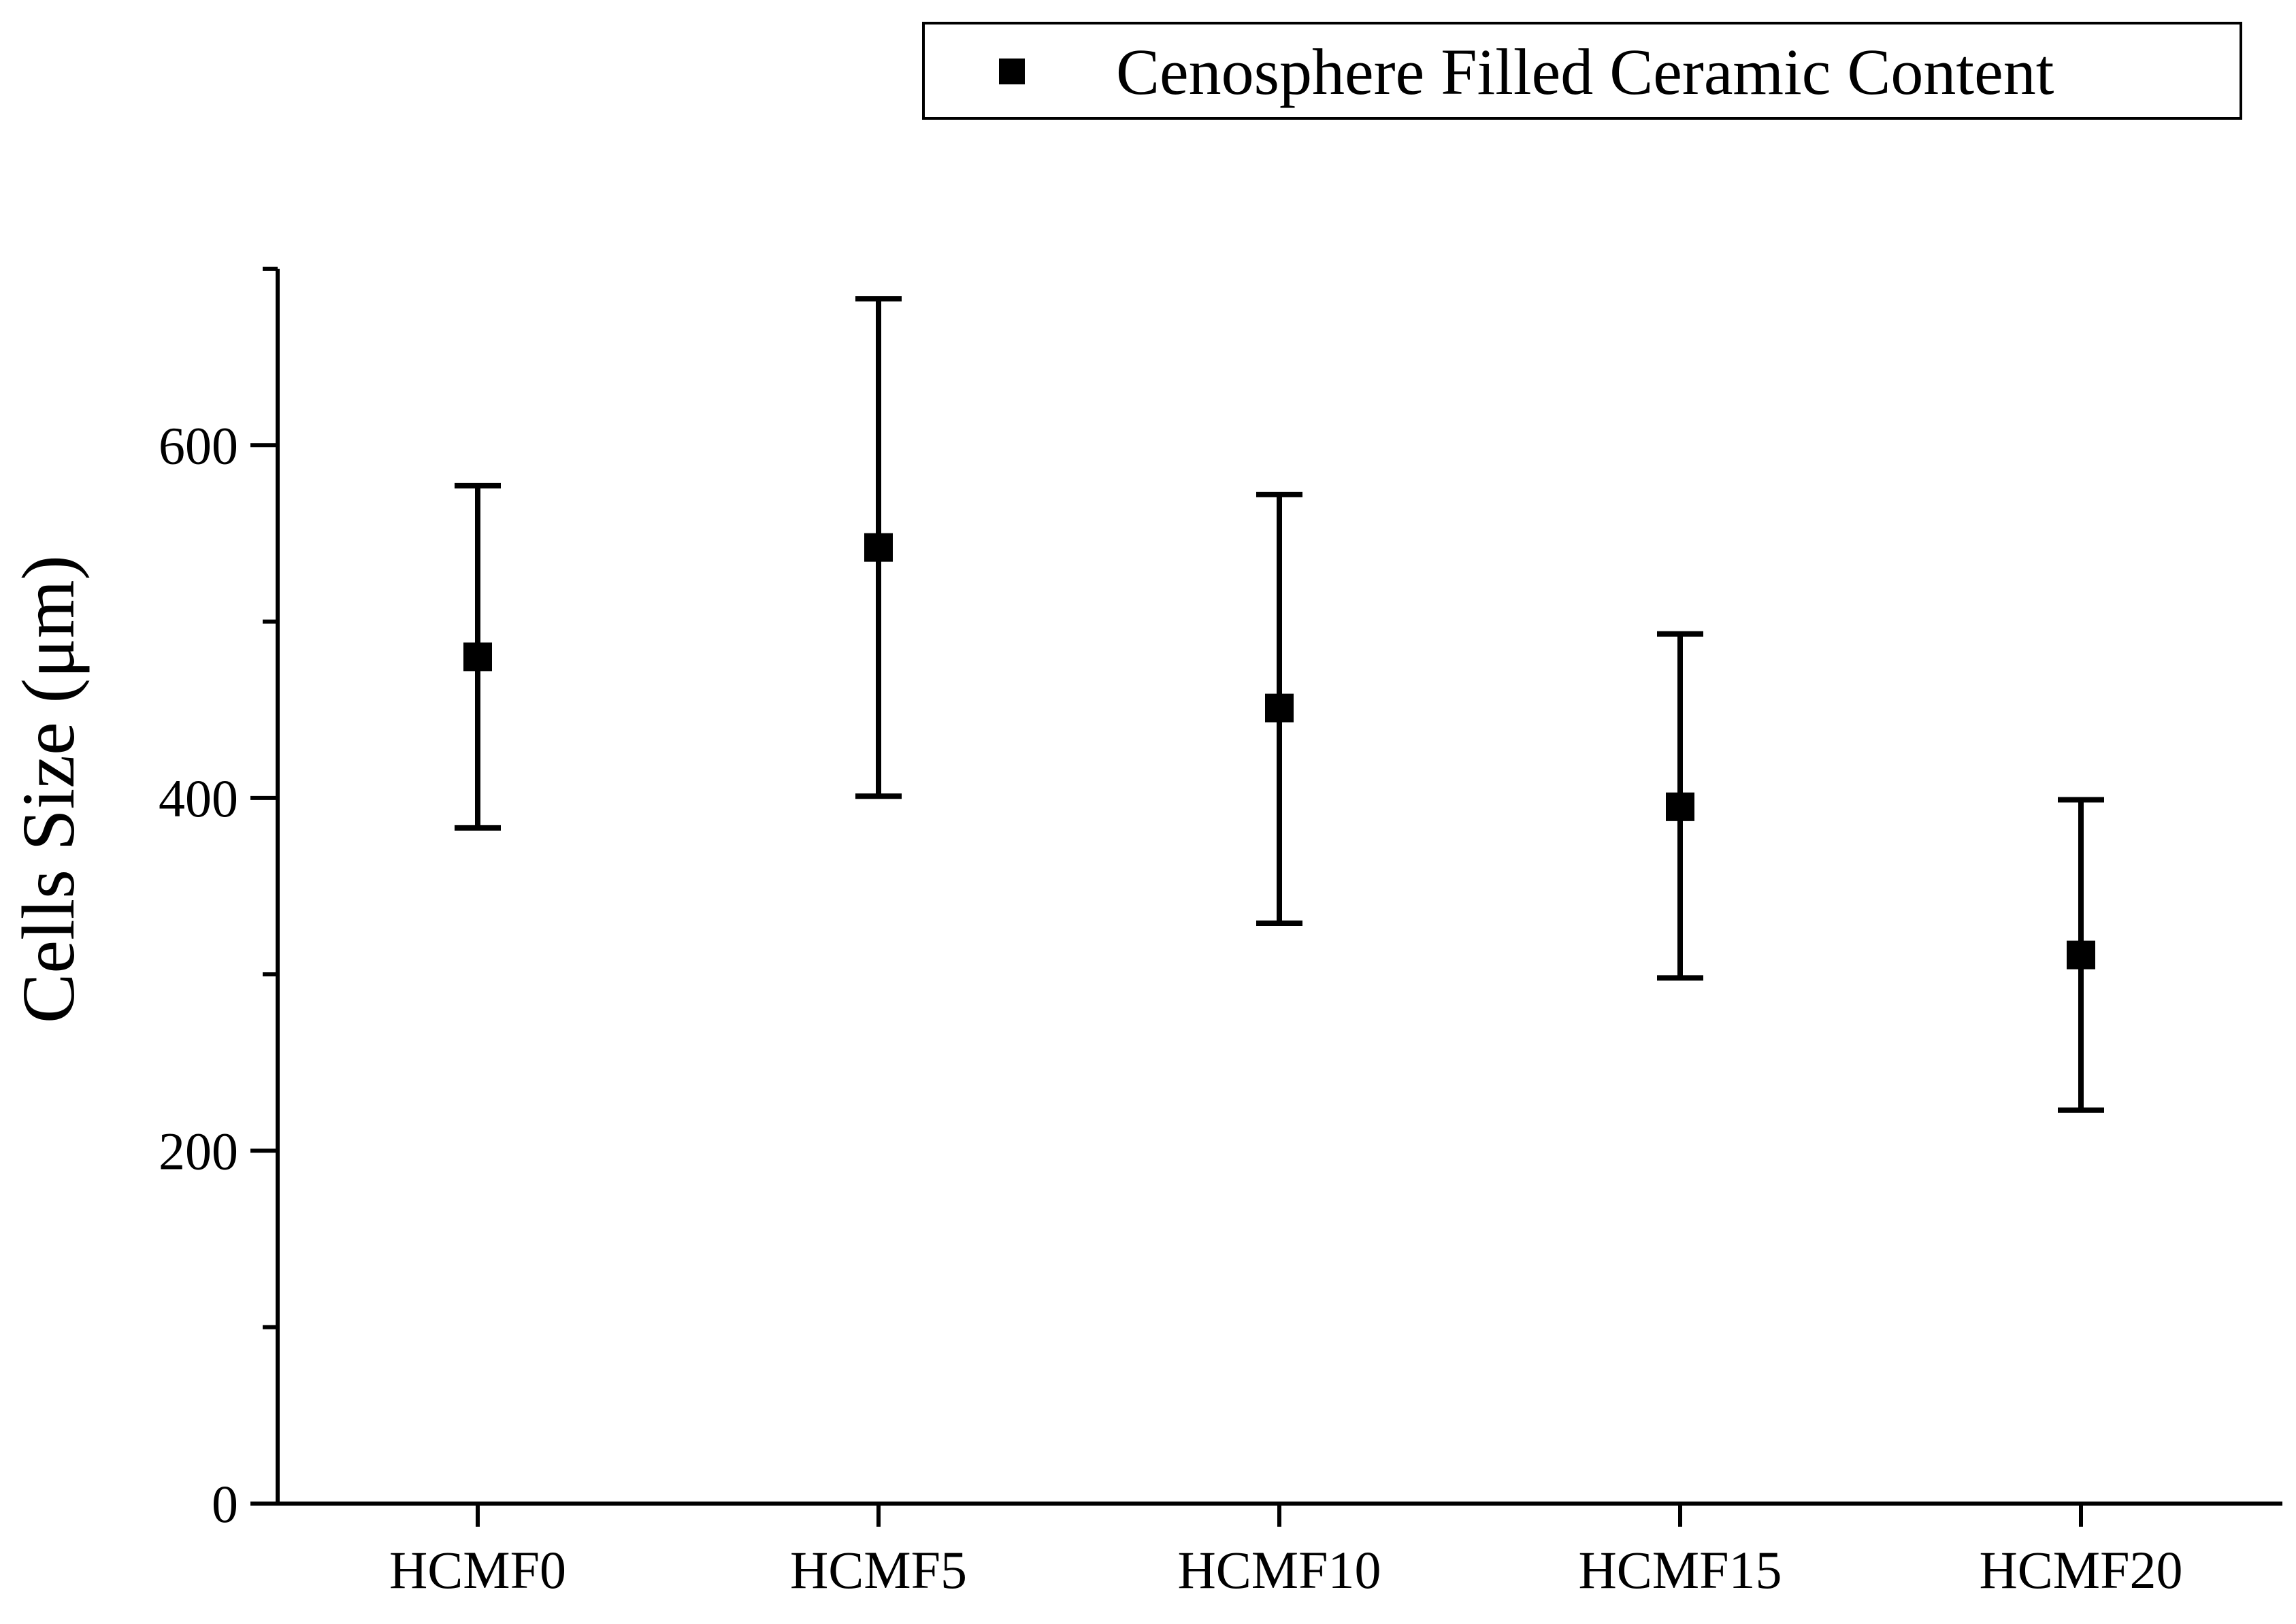  I want to click on y-tick-label: 0, so click(225, 1504).